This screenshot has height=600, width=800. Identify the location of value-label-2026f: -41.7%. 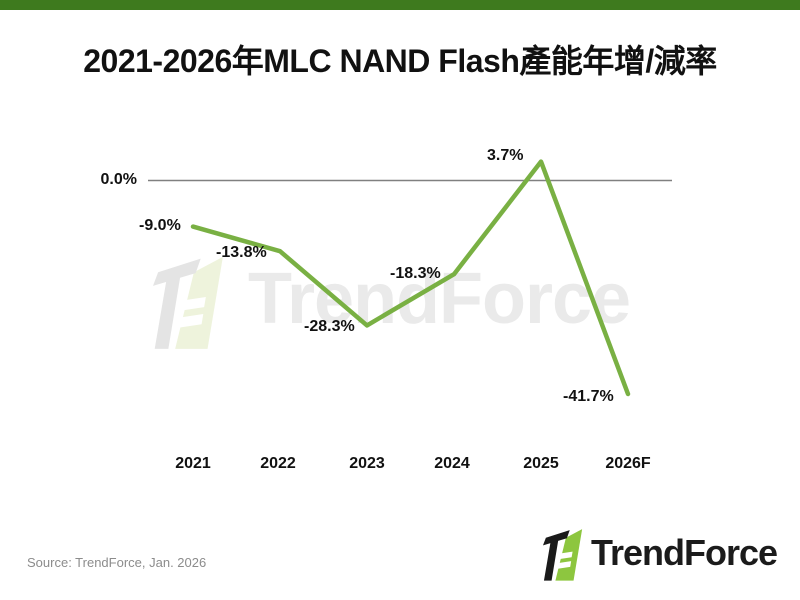
(588, 396).